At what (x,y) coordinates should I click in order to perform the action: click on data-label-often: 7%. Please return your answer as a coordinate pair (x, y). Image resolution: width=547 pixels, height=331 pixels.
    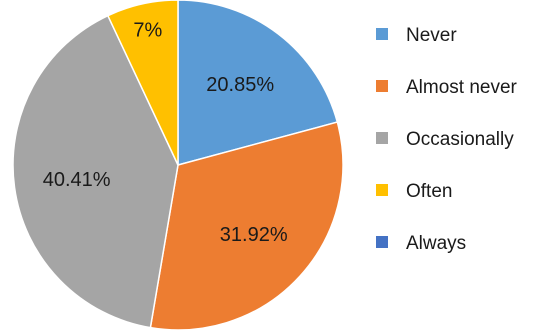
    Looking at the image, I should click on (147, 31).